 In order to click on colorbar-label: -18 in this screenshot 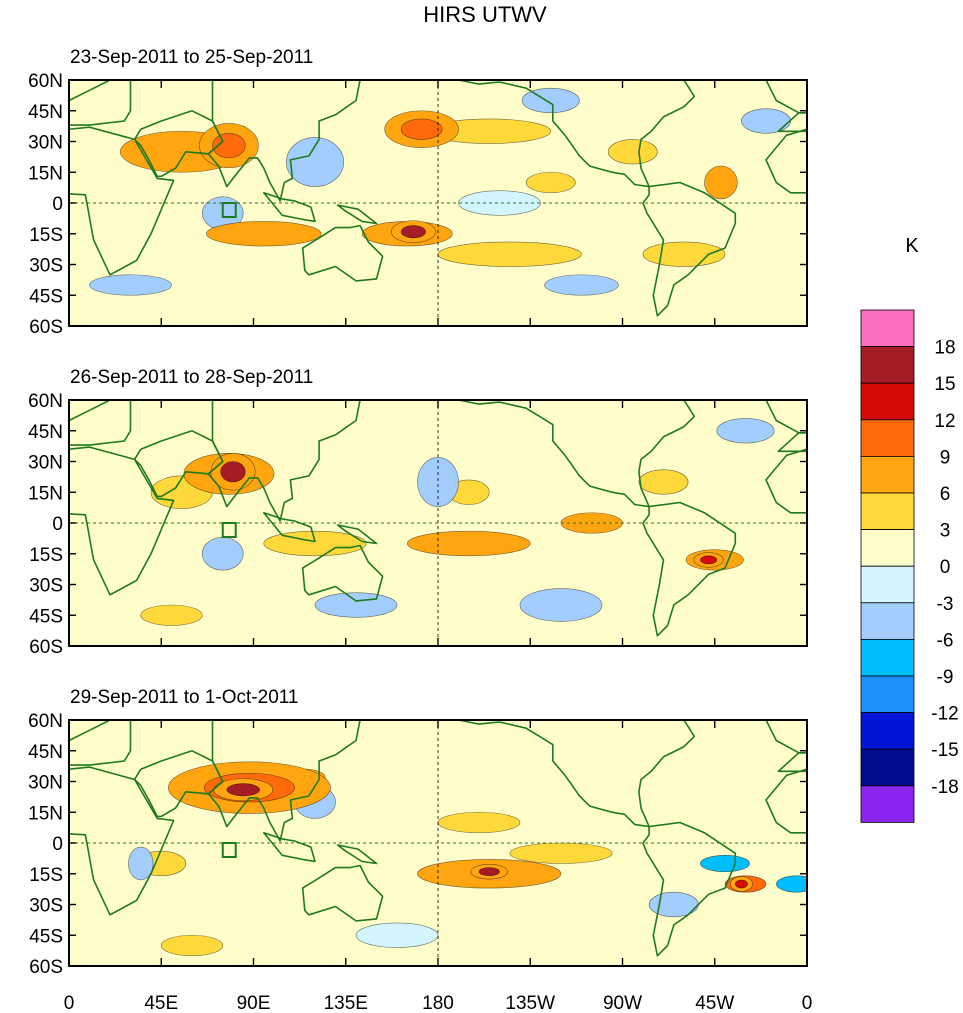, I will do `click(944, 787)`.